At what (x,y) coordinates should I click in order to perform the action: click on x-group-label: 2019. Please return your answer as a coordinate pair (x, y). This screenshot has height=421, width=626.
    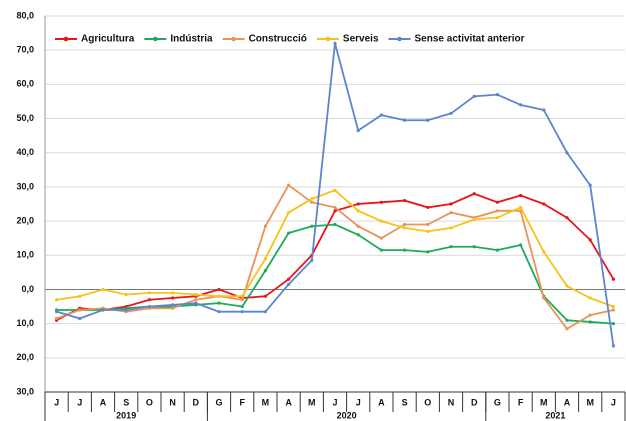
    Looking at the image, I should click on (126, 415).